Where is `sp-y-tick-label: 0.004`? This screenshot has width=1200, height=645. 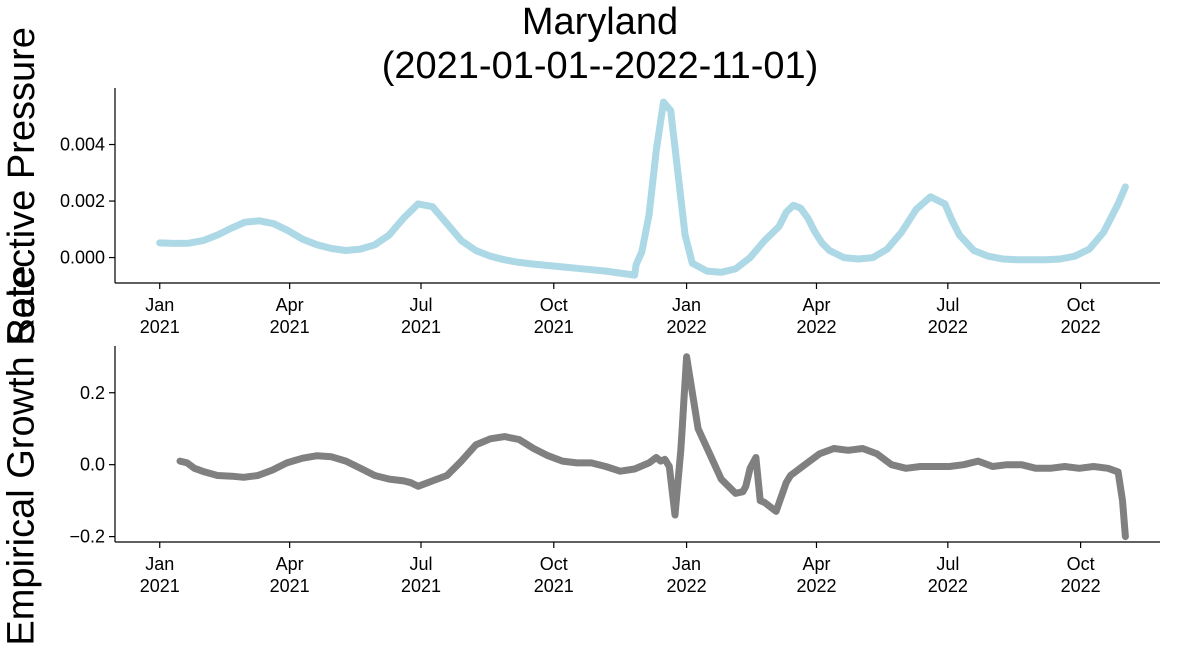
sp-y-tick-label: 0.004 is located at coordinates (82, 145).